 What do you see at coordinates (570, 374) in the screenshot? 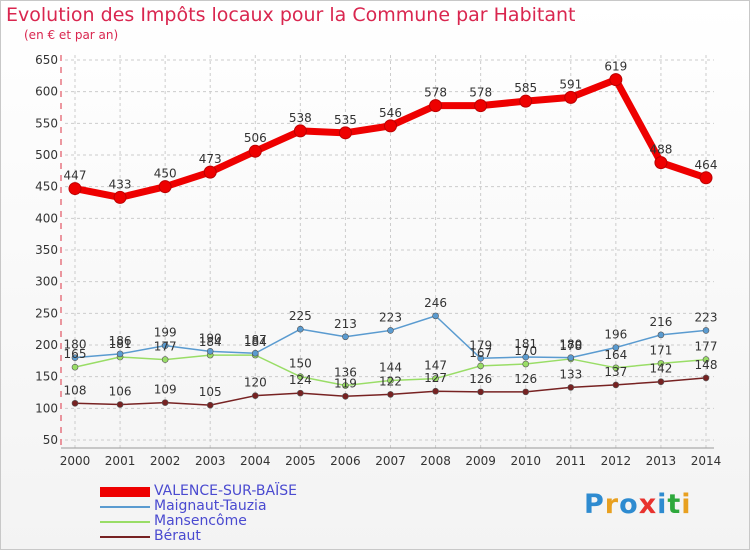
I see `series-4-data-label: 133` at bounding box center [570, 374].